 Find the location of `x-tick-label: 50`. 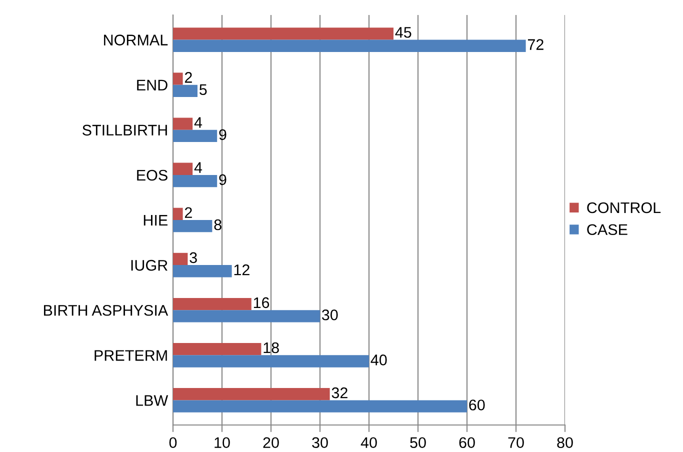

x-tick-label: 50 is located at coordinates (418, 442).